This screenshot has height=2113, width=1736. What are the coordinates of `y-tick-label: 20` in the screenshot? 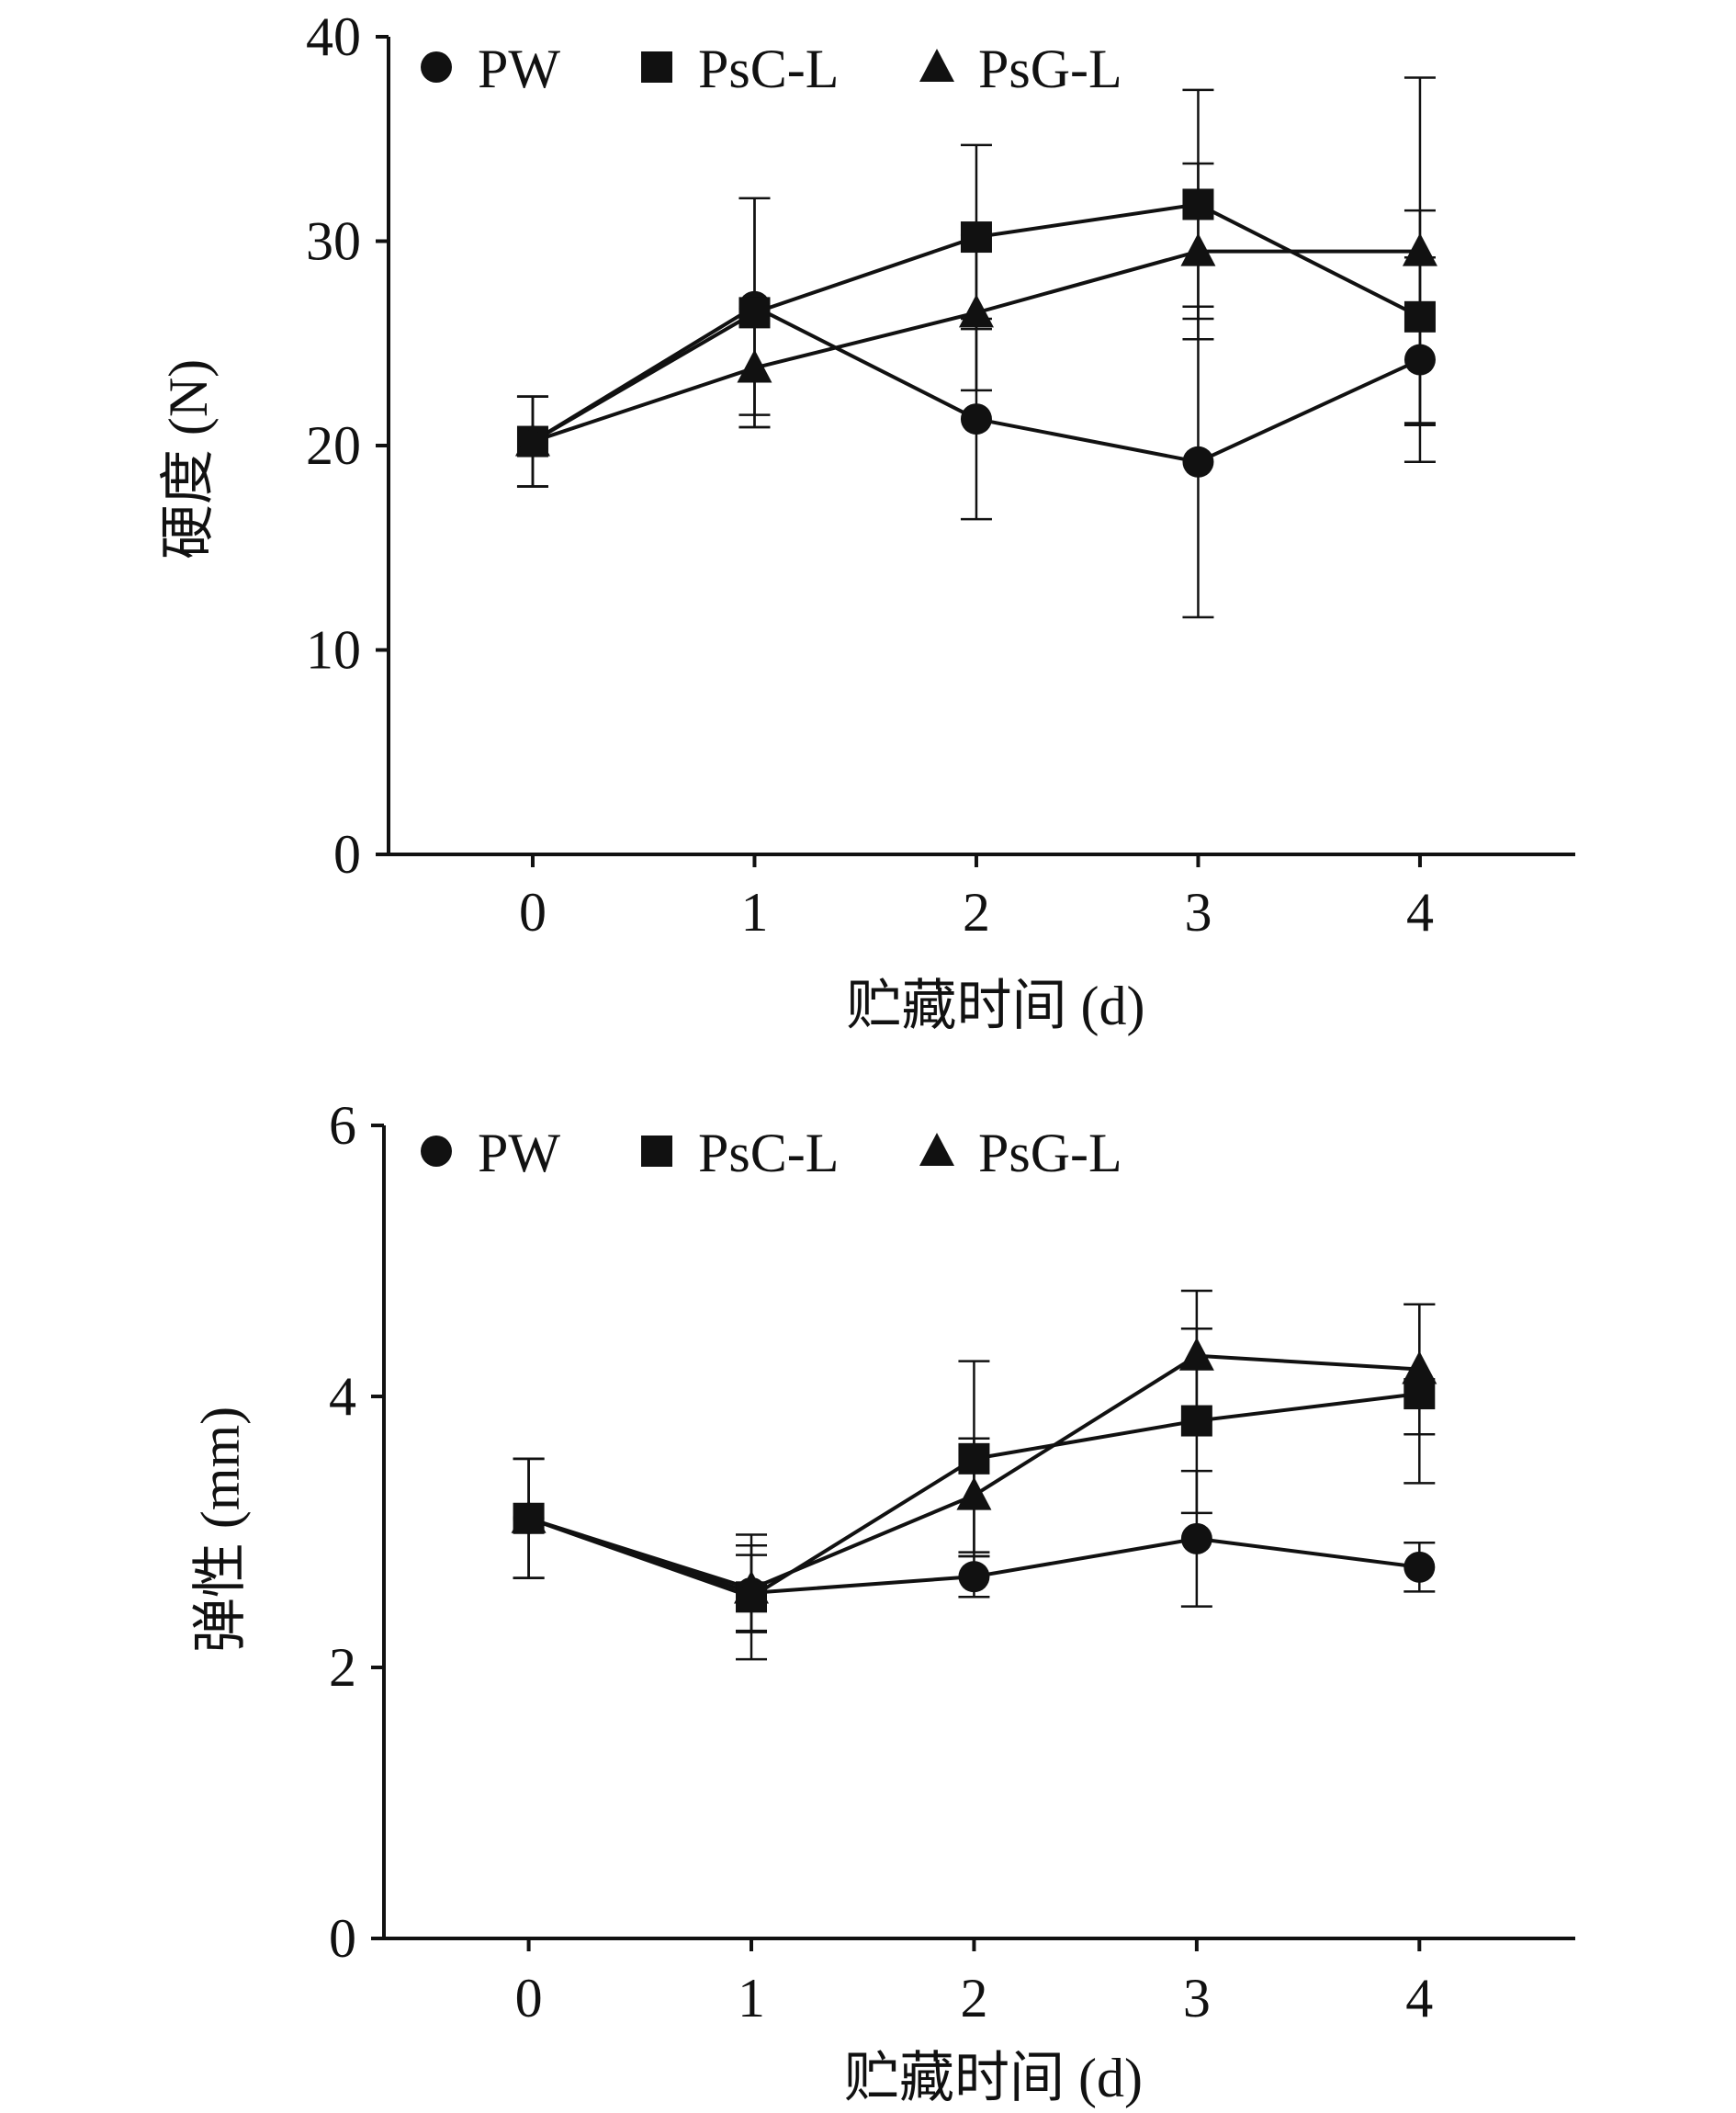 It's located at (333, 446).